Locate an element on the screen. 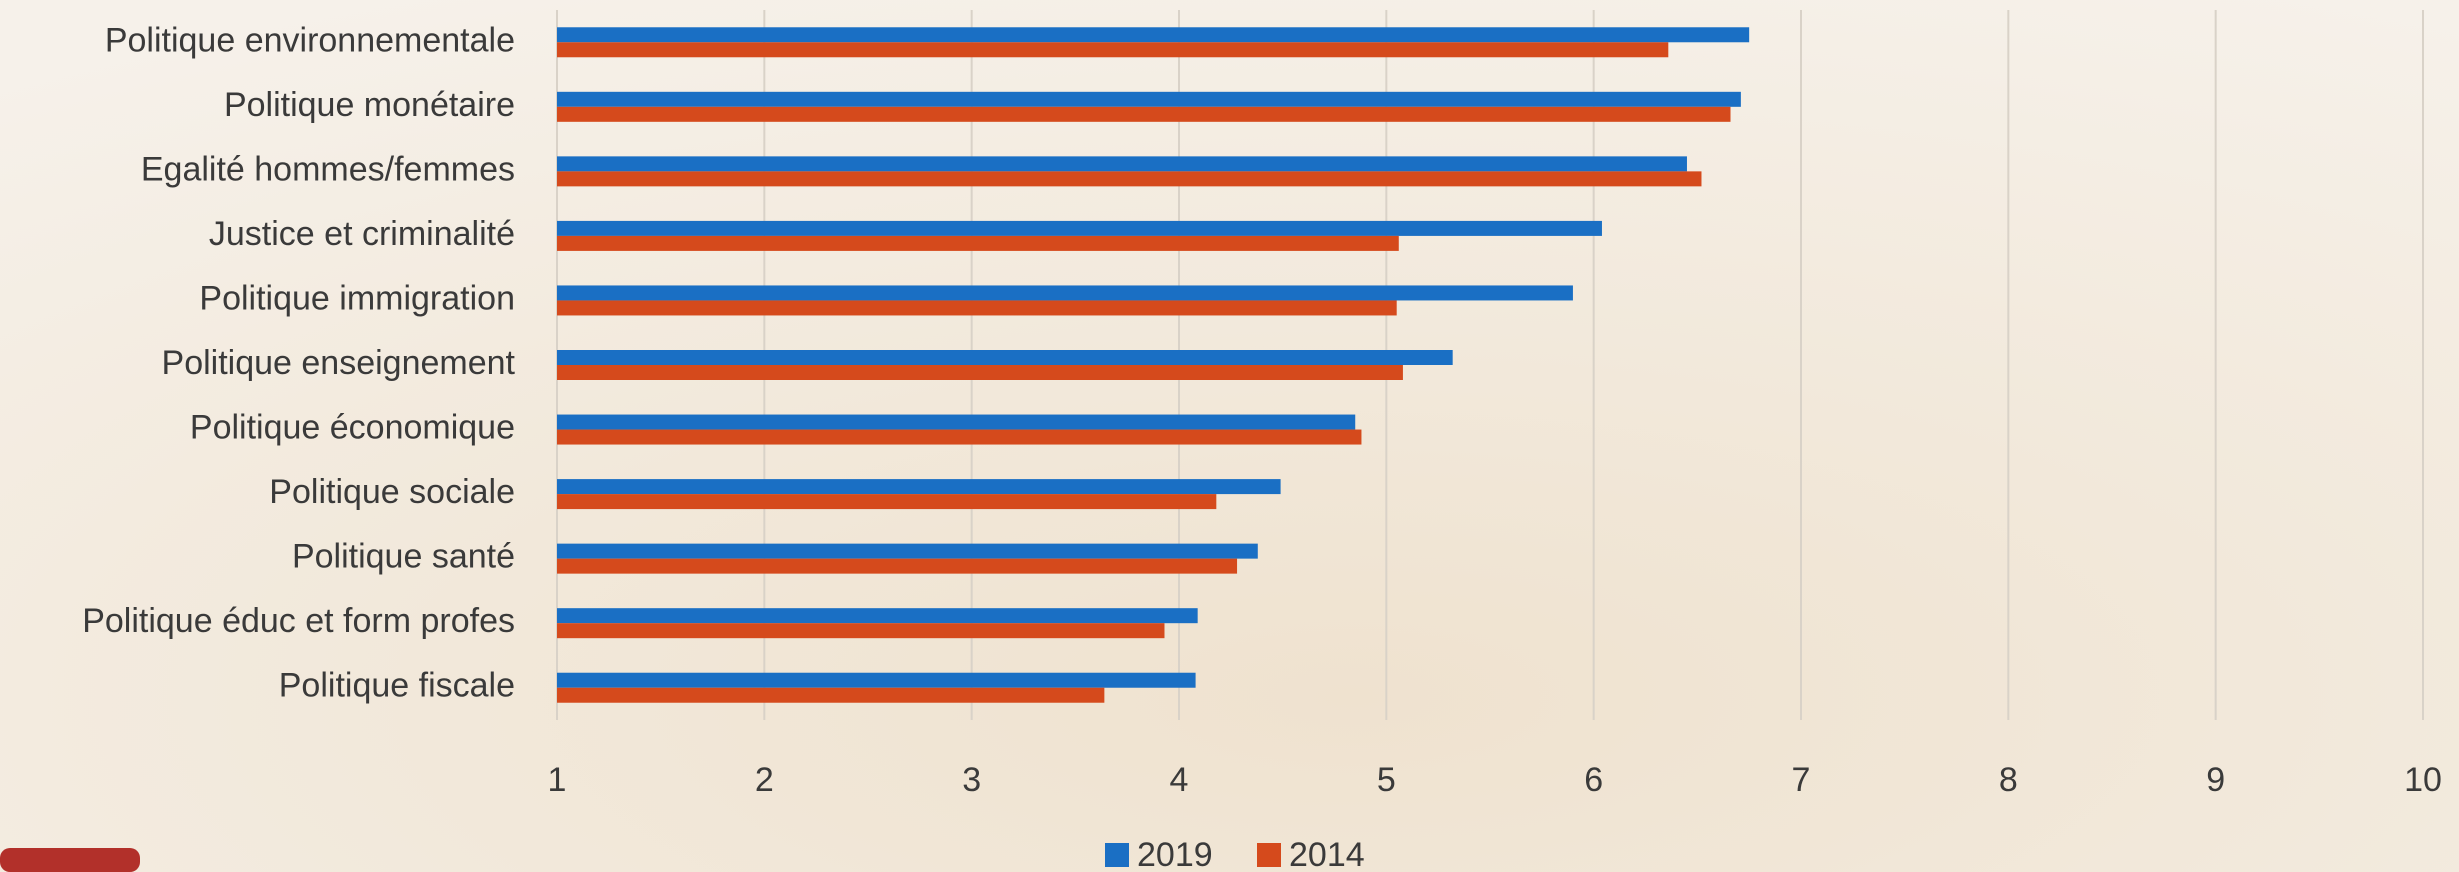  x-tick-label: 3 is located at coordinates (971, 780).